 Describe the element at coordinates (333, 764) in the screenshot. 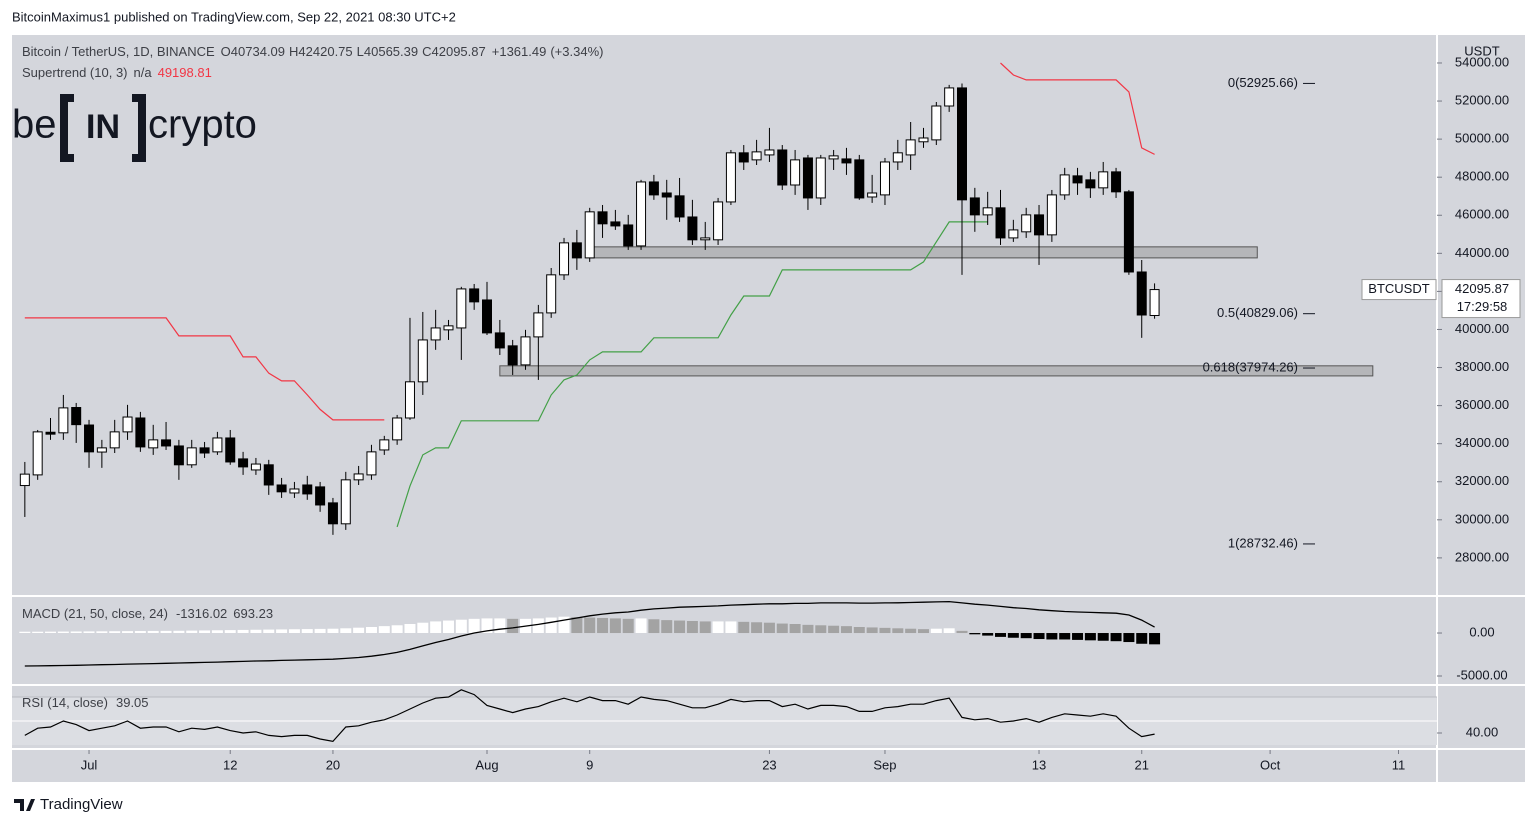

I see `x-tick-label: 20` at that location.